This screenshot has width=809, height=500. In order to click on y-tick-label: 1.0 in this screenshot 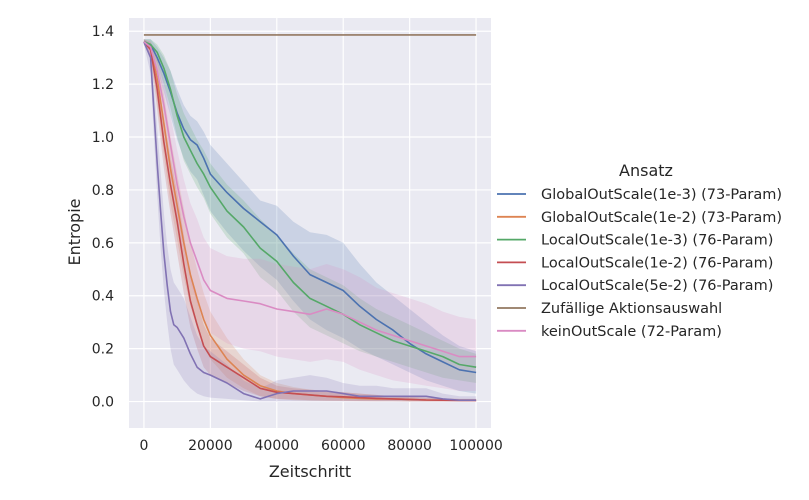, I will do `click(103, 138)`.